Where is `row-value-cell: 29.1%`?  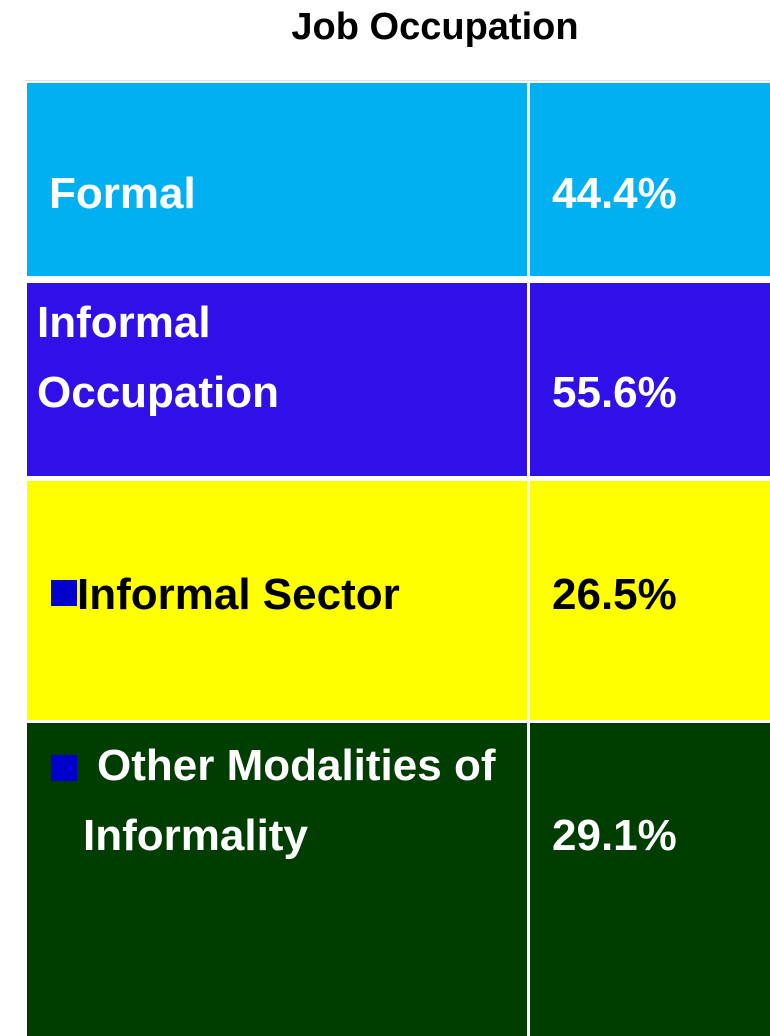 row-value-cell: 29.1% is located at coordinates (650, 879).